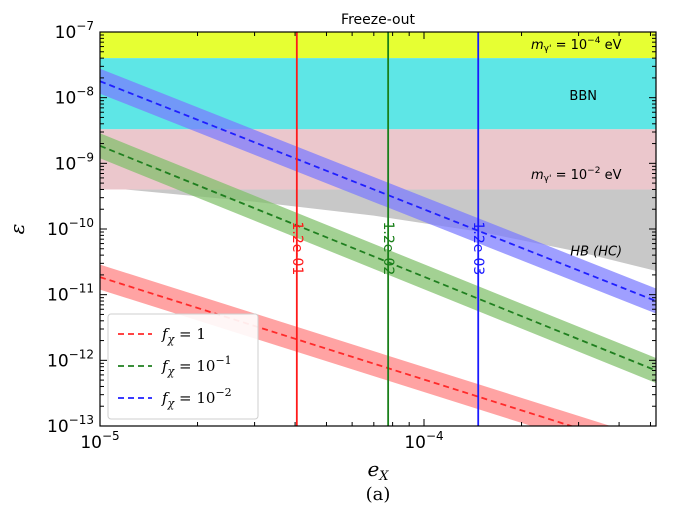 This screenshot has width=680, height=518. I want to click on y-axis-label: ε, so click(17, 229).